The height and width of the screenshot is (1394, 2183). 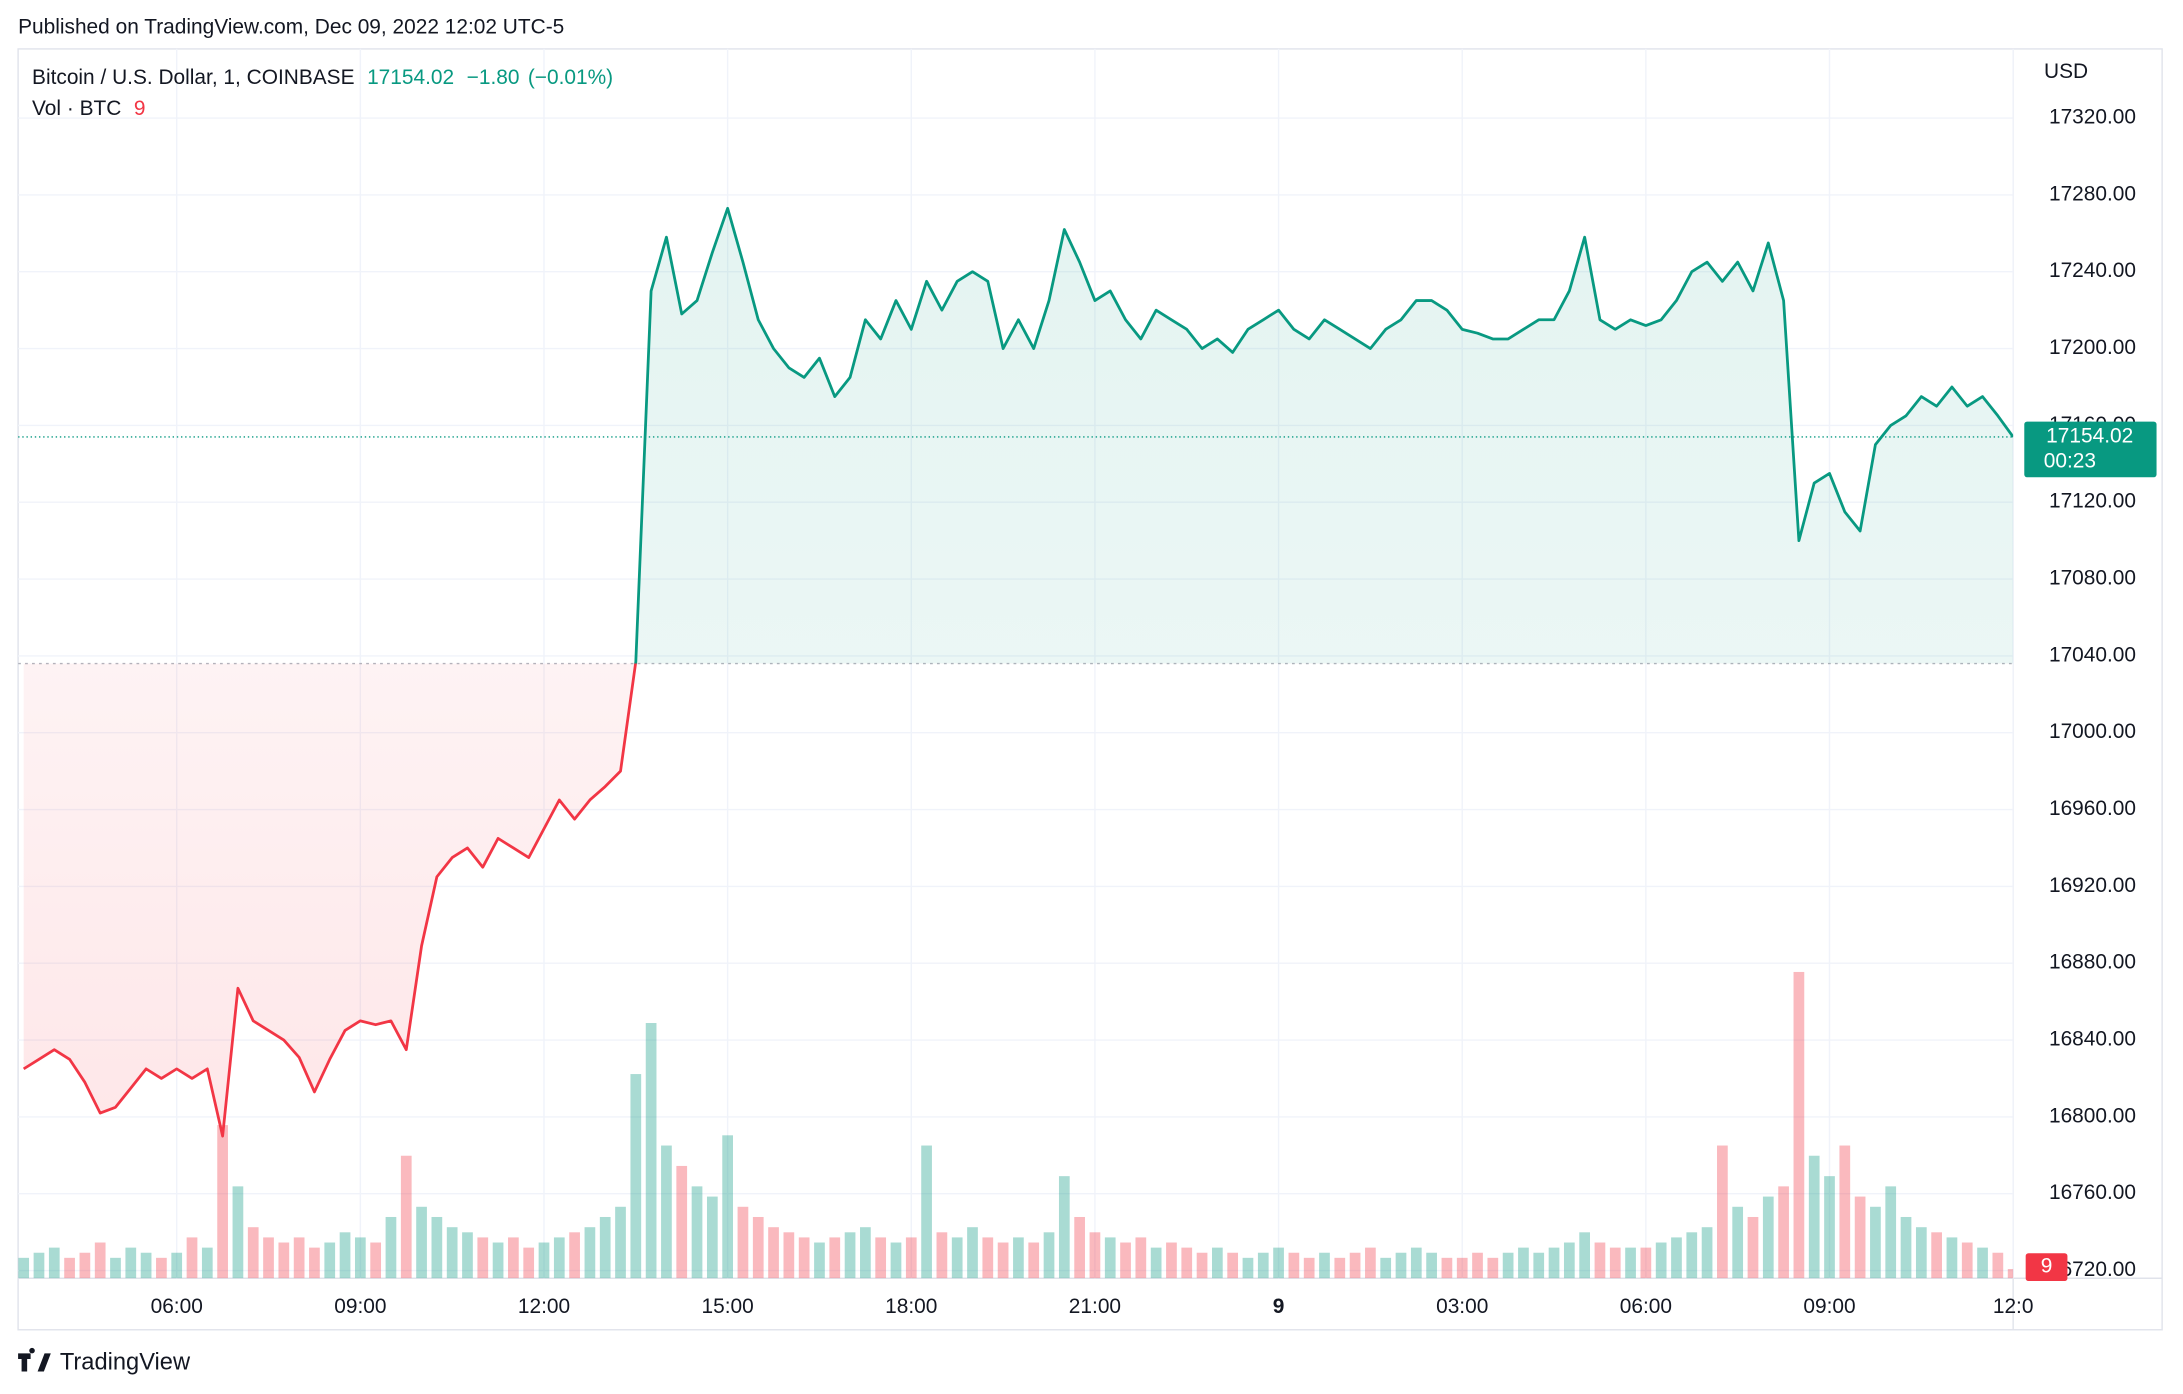 I want to click on y-tick-label: 16800.00, so click(x=2092, y=1115).